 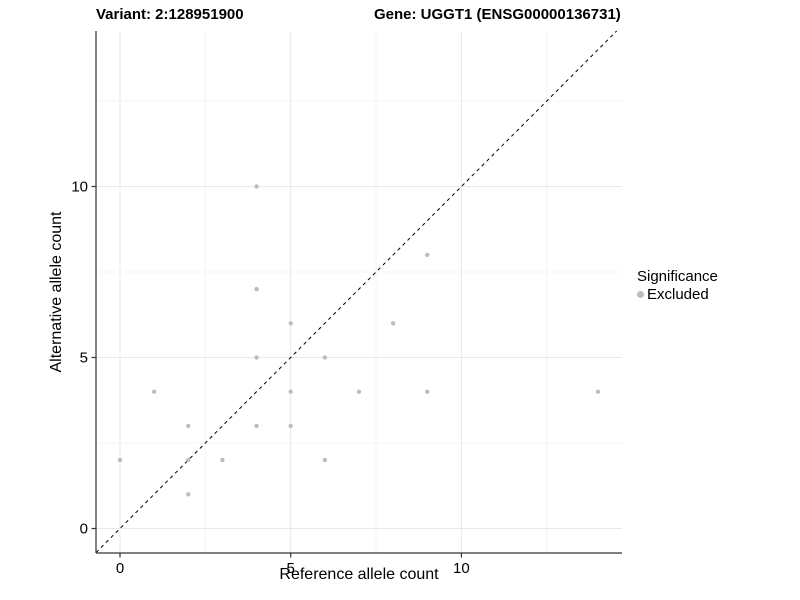 What do you see at coordinates (461, 568) in the screenshot?
I see `x-tick-label: 10` at bounding box center [461, 568].